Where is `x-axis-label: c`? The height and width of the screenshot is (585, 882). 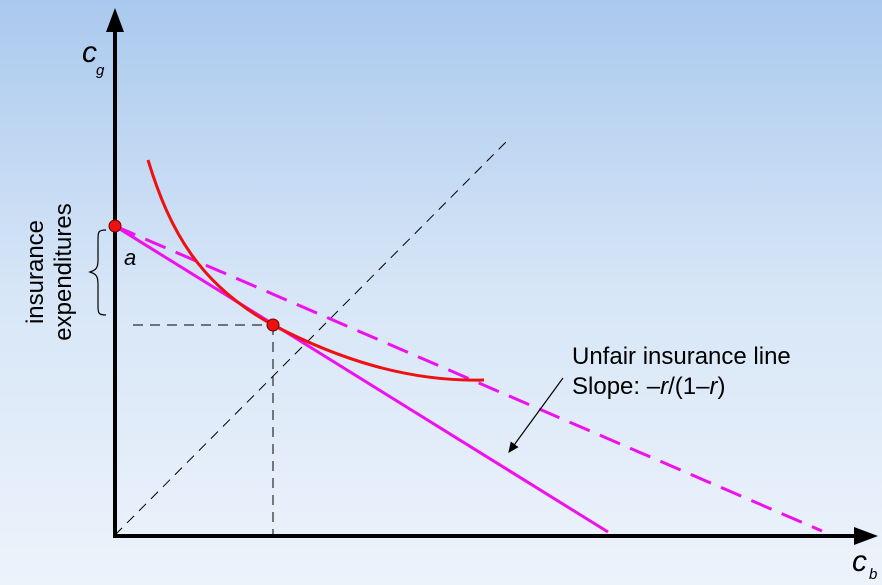 x-axis-label: c is located at coordinates (859, 561).